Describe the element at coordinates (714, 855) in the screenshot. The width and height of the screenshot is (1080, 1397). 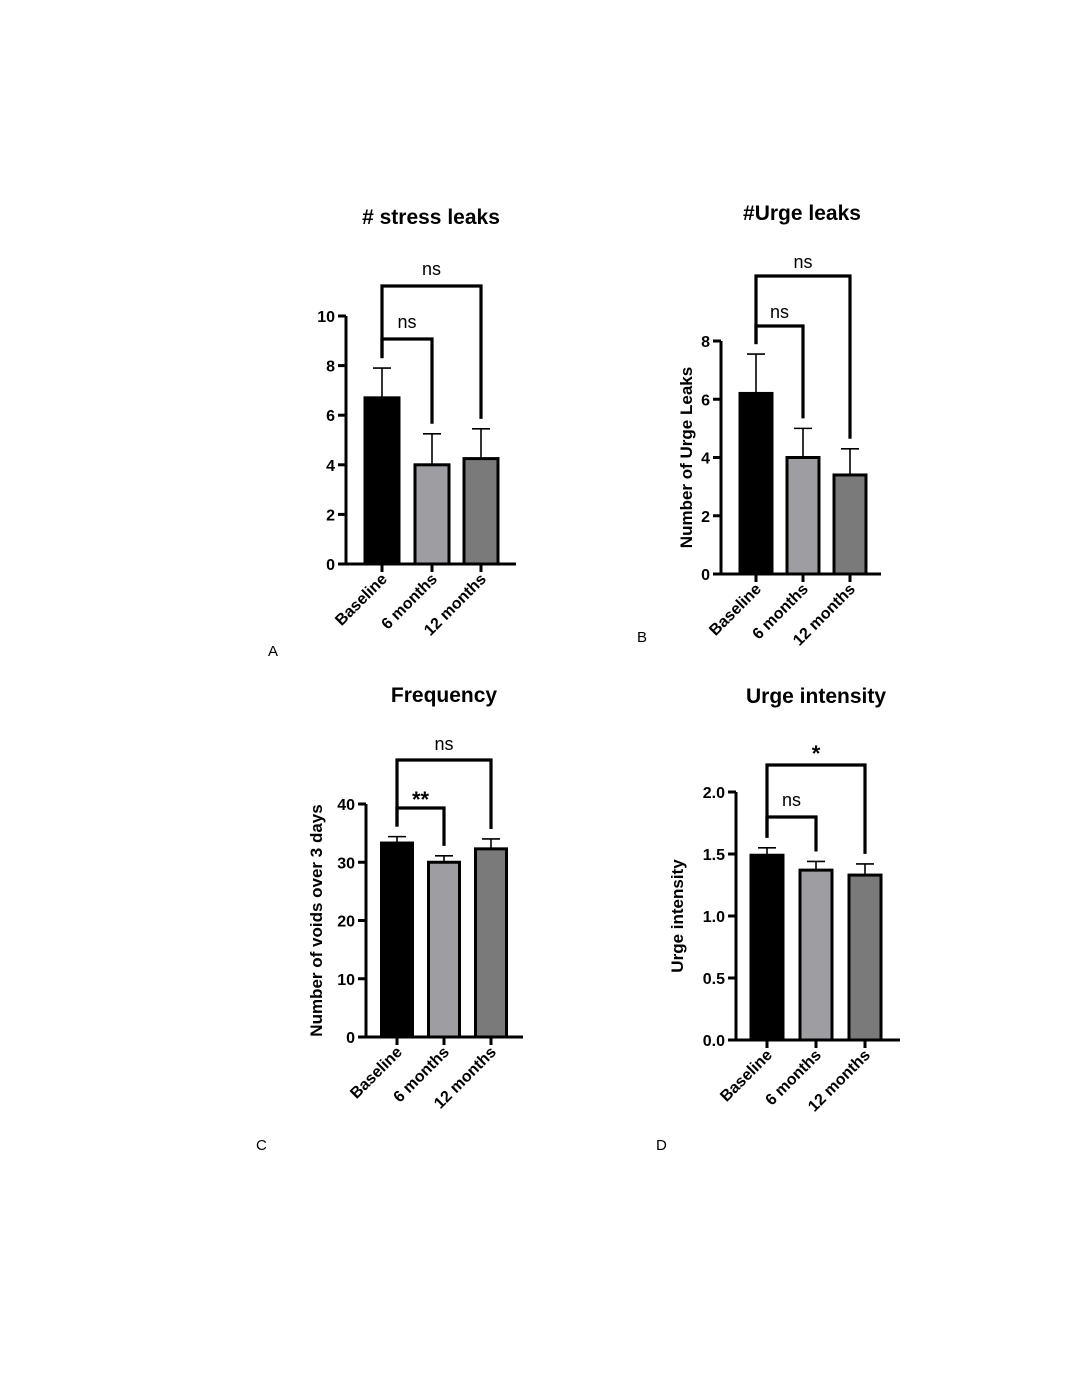
I see `y-tick-label: 1.5` at that location.